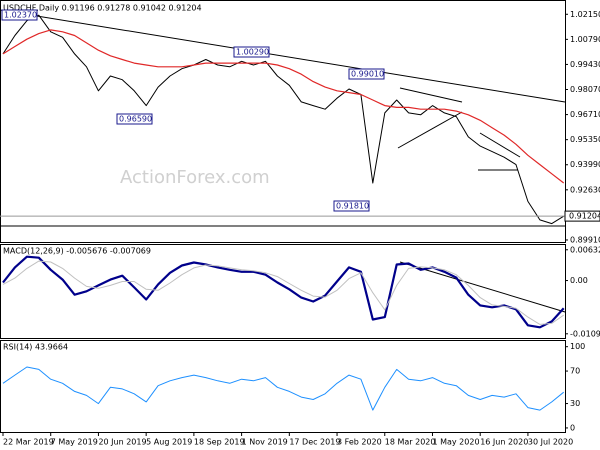  What do you see at coordinates (430, 130) in the screenshot?
I see `triangle-lower` at bounding box center [430, 130].